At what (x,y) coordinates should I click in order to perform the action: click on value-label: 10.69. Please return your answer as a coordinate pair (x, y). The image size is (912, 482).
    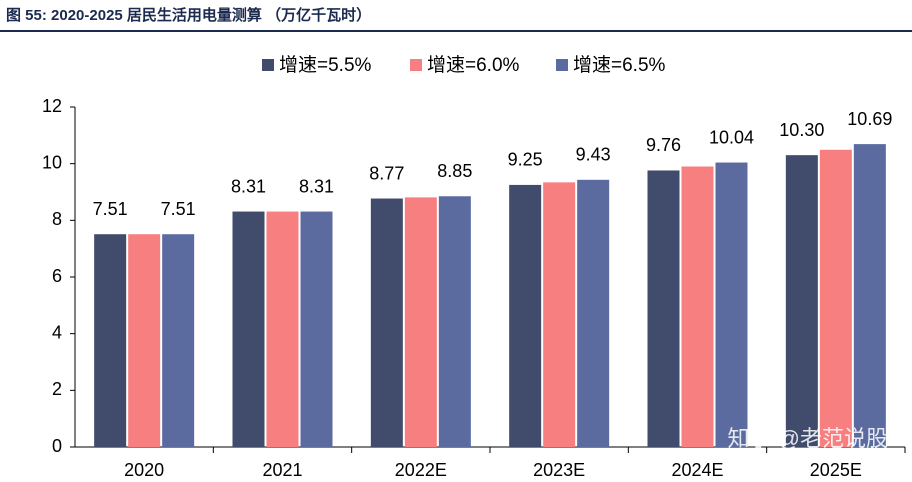
    Looking at the image, I should click on (869, 119).